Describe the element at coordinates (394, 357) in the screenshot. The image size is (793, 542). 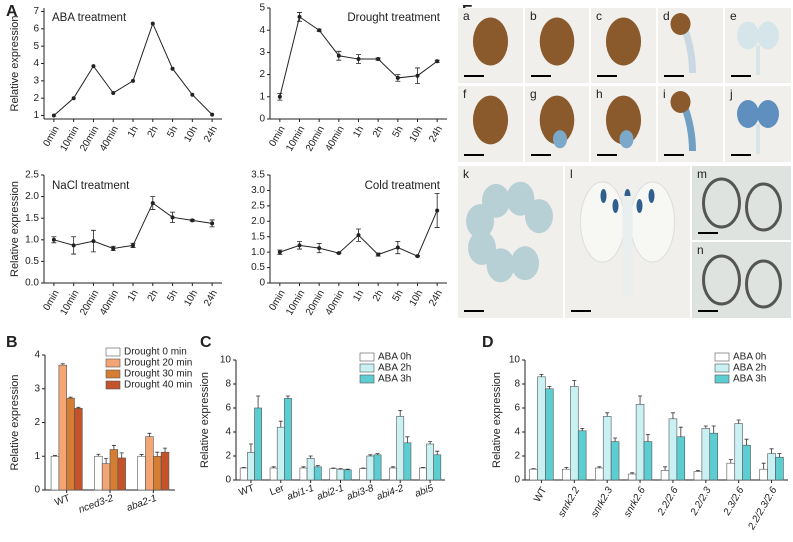
I see `legend-label: ABA 0h` at that location.